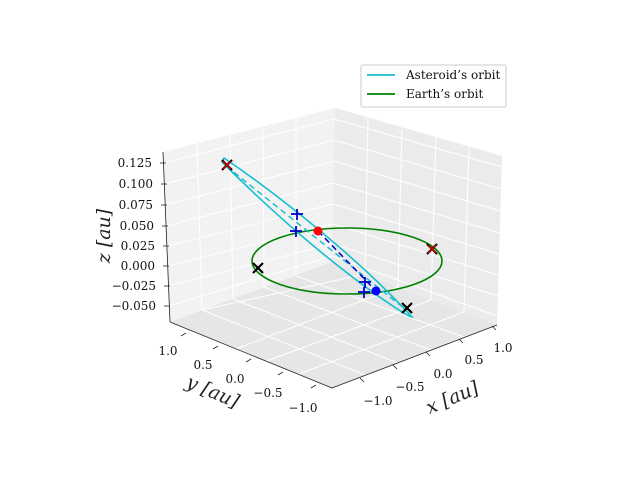 This screenshot has height=480, width=640. What do you see at coordinates (376, 291) in the screenshot?
I see `marker-blue-dot` at bounding box center [376, 291].